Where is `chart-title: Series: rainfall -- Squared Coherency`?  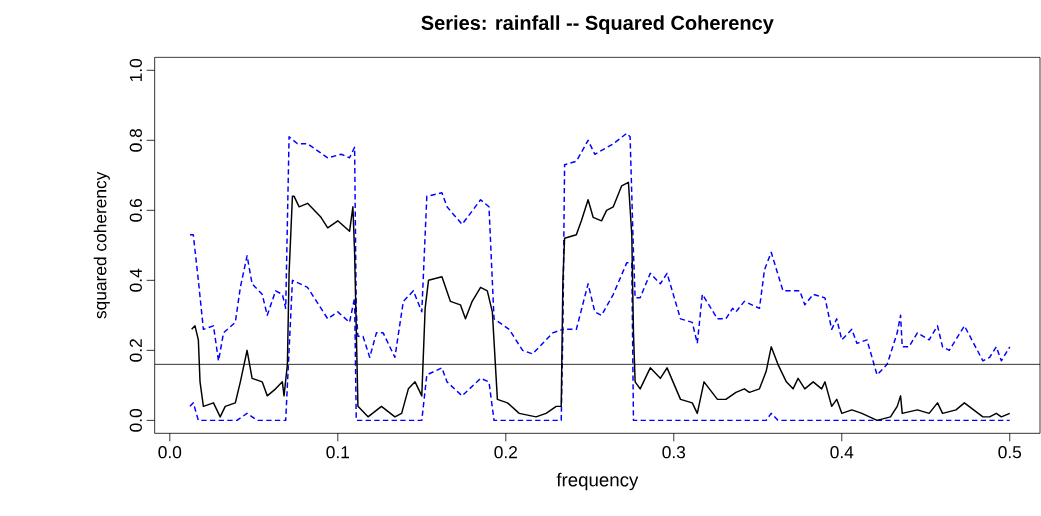 chart-title: Series: rainfall -- Squared Coherency is located at coordinates (597, 24).